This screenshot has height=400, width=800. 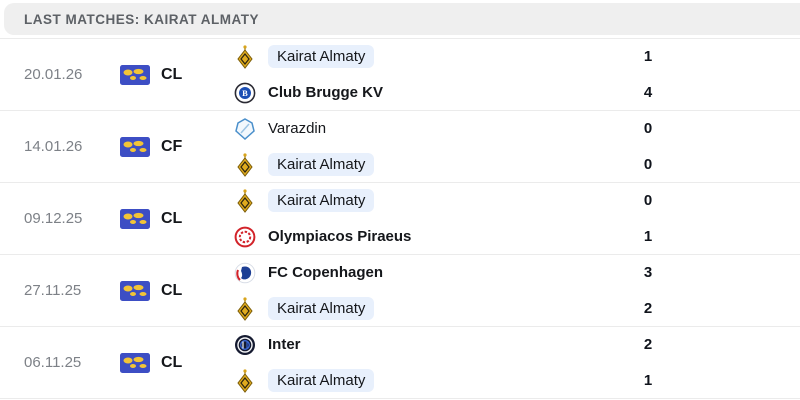 I want to click on teams-cell: Kairat Almaty 0 Olympiacos Piraeus 1, so click(x=516, y=219).